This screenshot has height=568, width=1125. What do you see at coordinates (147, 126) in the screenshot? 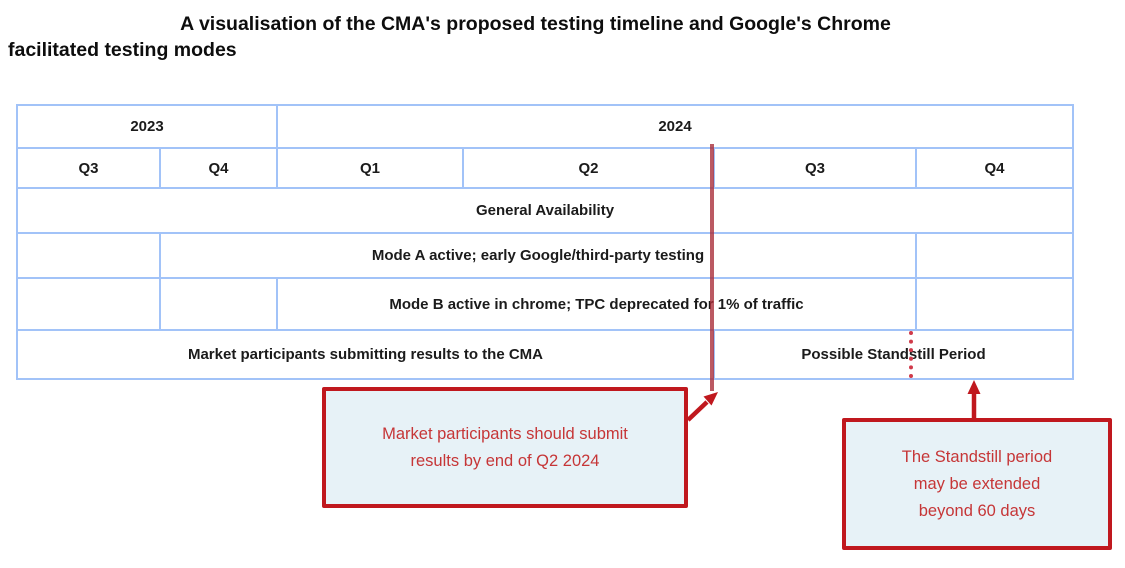
I see `year-cell-2023: 2023` at bounding box center [147, 126].